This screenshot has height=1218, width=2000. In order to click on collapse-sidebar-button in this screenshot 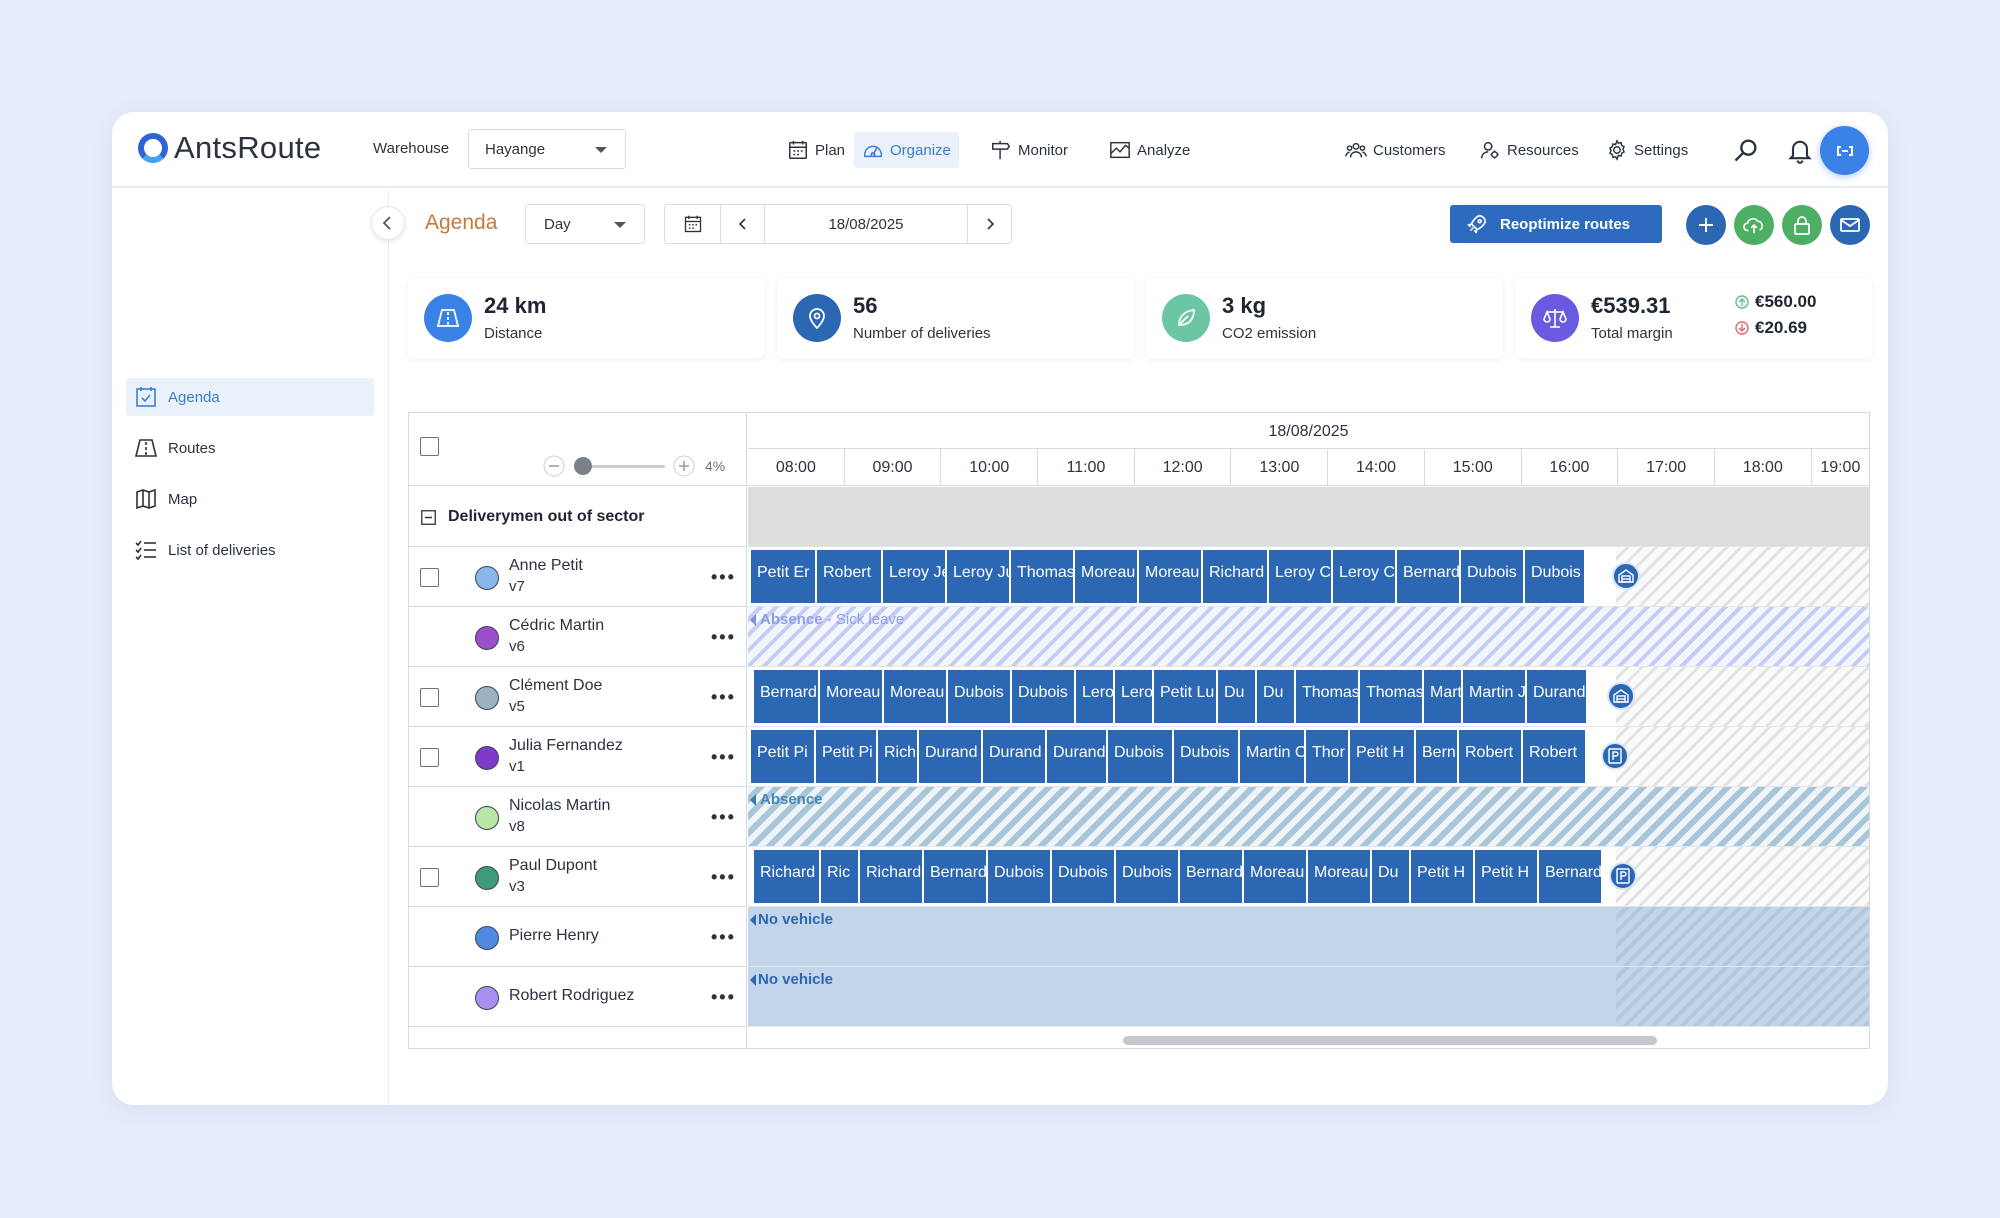, I will do `click(388, 223)`.